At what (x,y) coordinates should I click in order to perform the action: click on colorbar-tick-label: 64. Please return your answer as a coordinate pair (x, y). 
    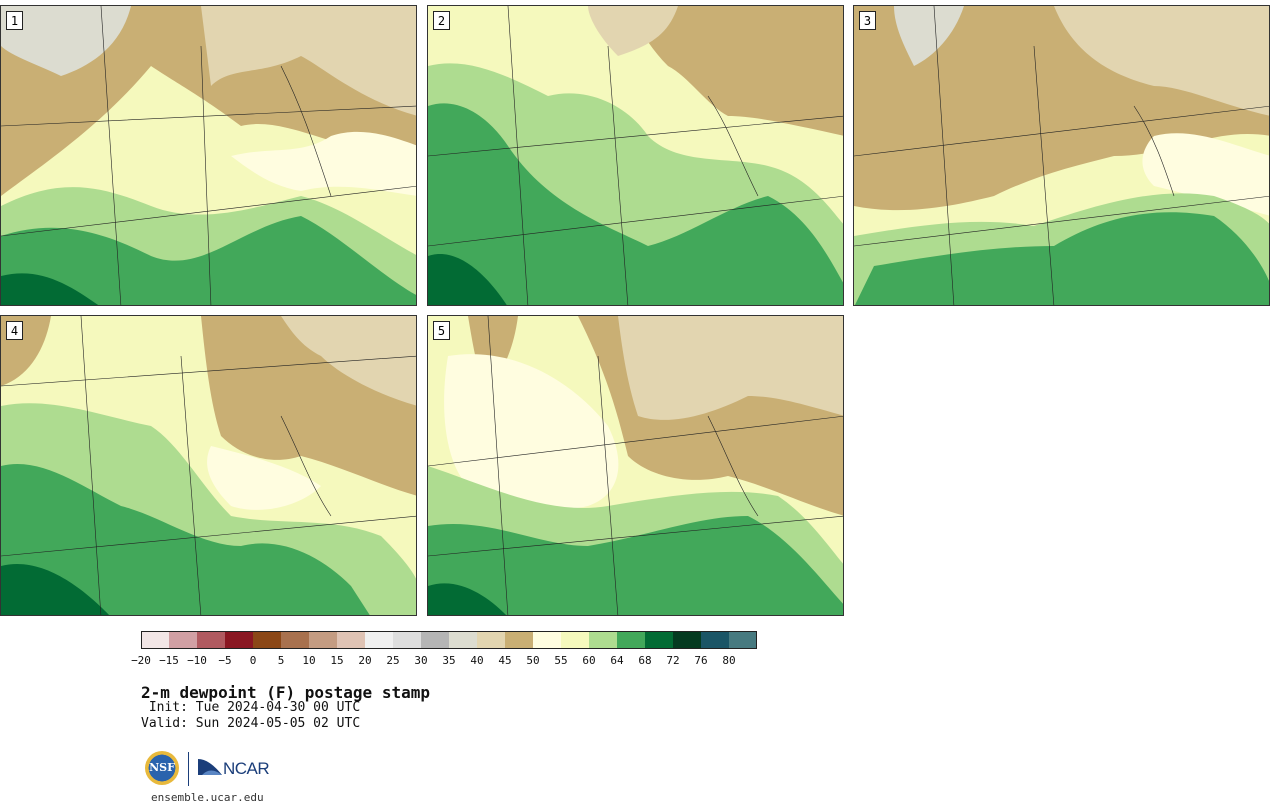
    Looking at the image, I should click on (617, 660).